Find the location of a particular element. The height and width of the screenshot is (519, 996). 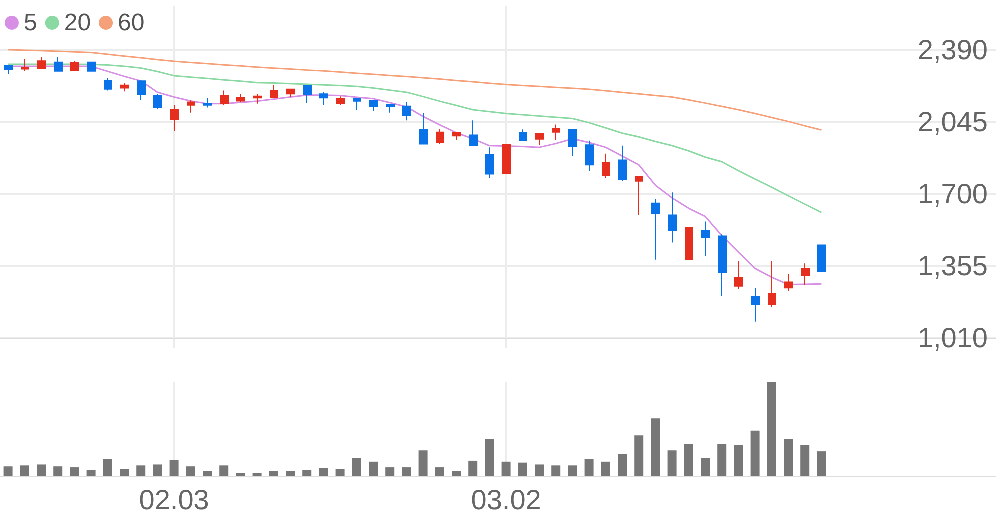

y-tick-label: 1,700 is located at coordinates (953, 194).